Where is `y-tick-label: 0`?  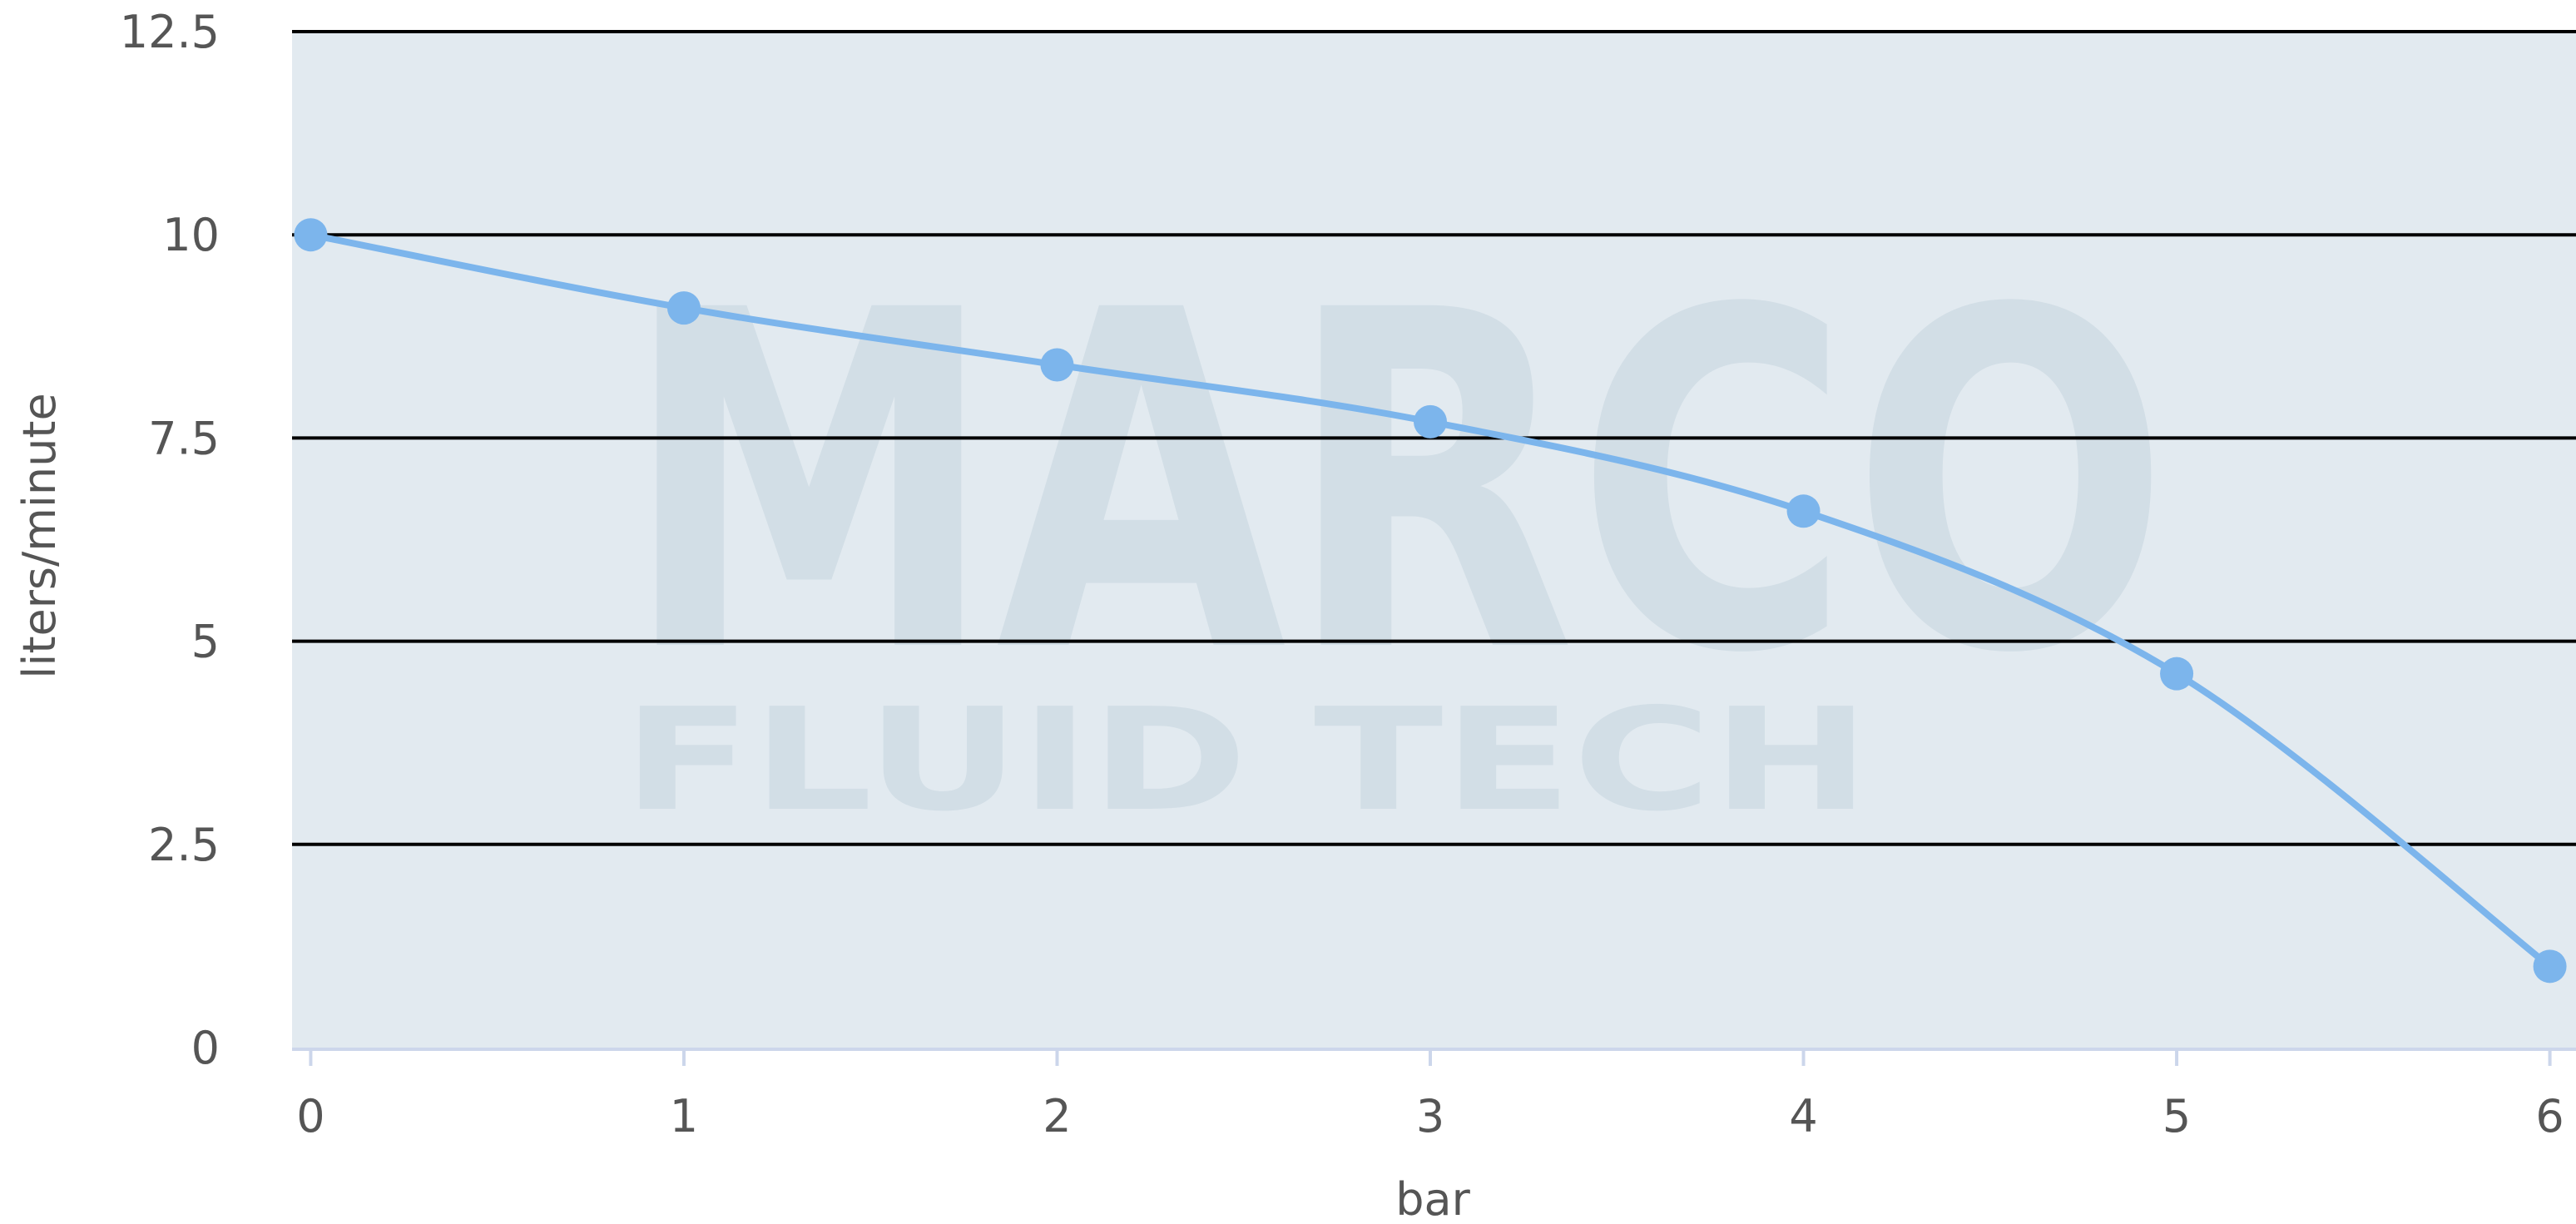
y-tick-label: 0 is located at coordinates (206, 1048).